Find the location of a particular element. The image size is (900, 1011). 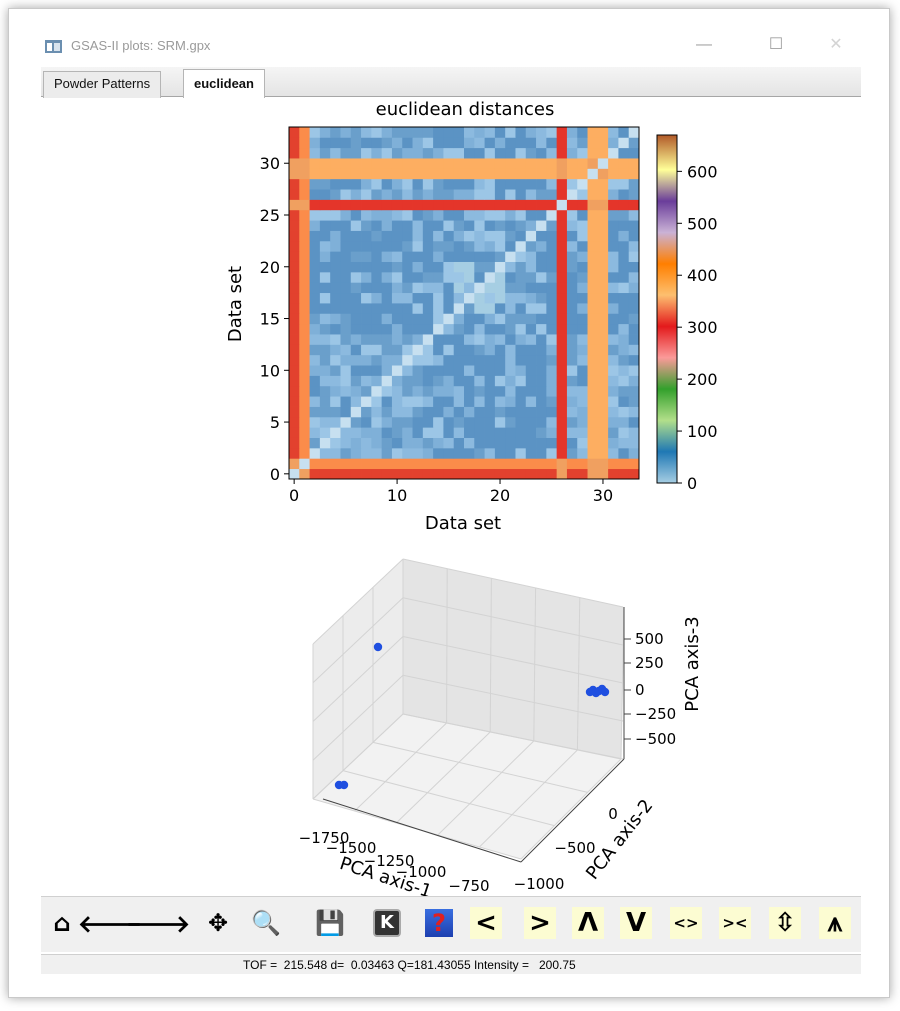

maximize-button: ☐ is located at coordinates (776, 44).